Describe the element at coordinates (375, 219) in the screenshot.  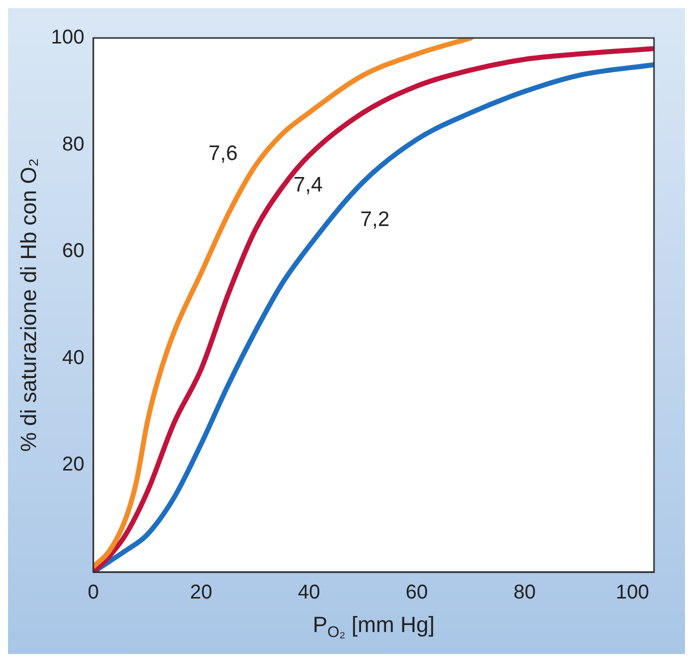
I see `annotation: 7,2` at that location.